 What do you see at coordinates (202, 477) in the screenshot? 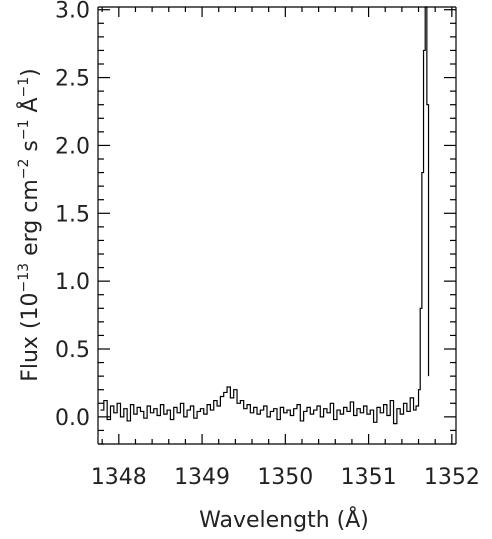
I see `x-tick-label-1: 1349` at bounding box center [202, 477].